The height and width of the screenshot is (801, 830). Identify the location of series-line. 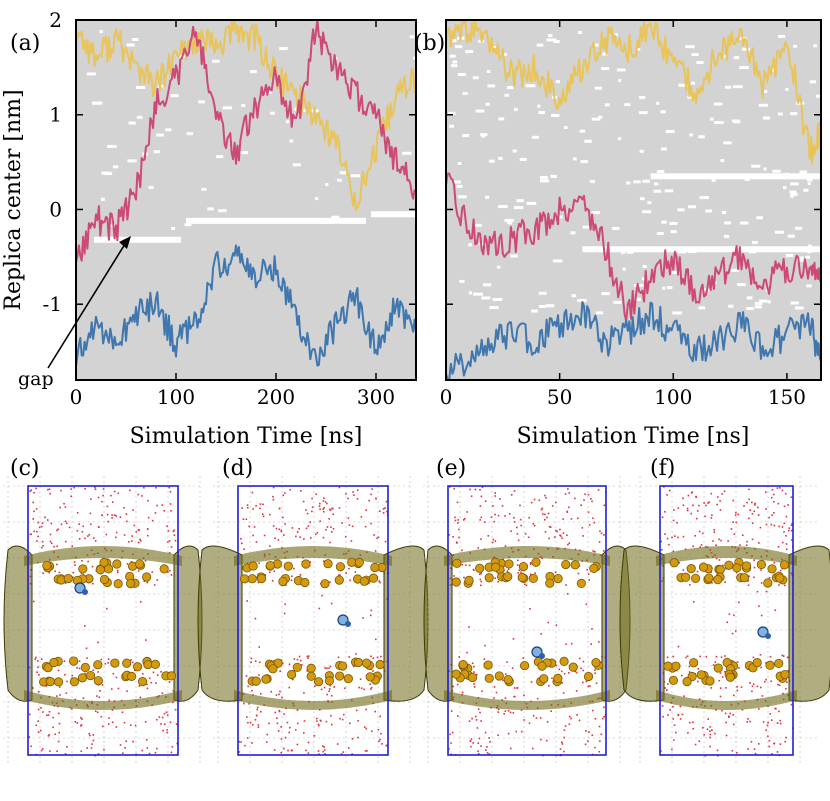
(246, 305).